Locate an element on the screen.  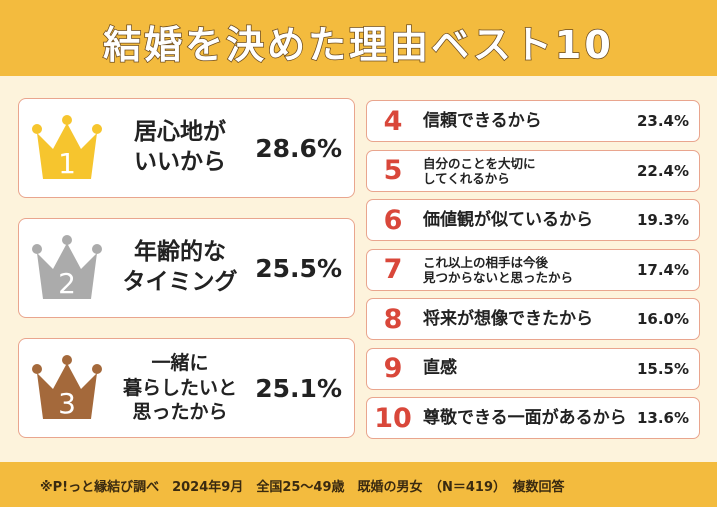
rank-number: 10 is located at coordinates (393, 418).